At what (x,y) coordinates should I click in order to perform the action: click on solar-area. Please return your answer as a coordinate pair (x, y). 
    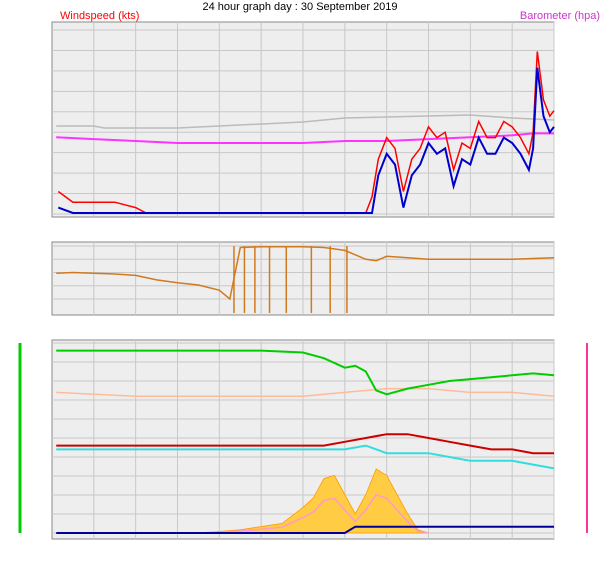
    Looking at the image, I should click on (313, 501).